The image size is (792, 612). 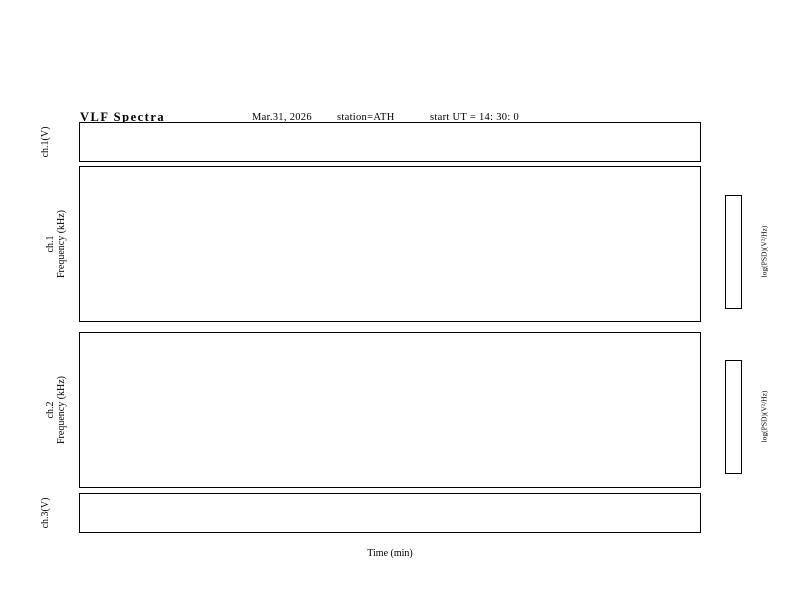 What do you see at coordinates (45, 513) in the screenshot?
I see `ch3-waveform-ylabel: ch.3(V)` at bounding box center [45, 513].